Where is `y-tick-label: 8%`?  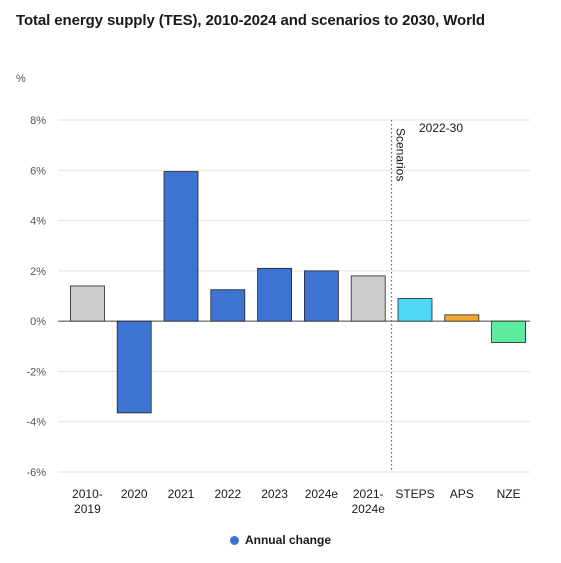
y-tick-label: 8% is located at coordinates (38, 121).